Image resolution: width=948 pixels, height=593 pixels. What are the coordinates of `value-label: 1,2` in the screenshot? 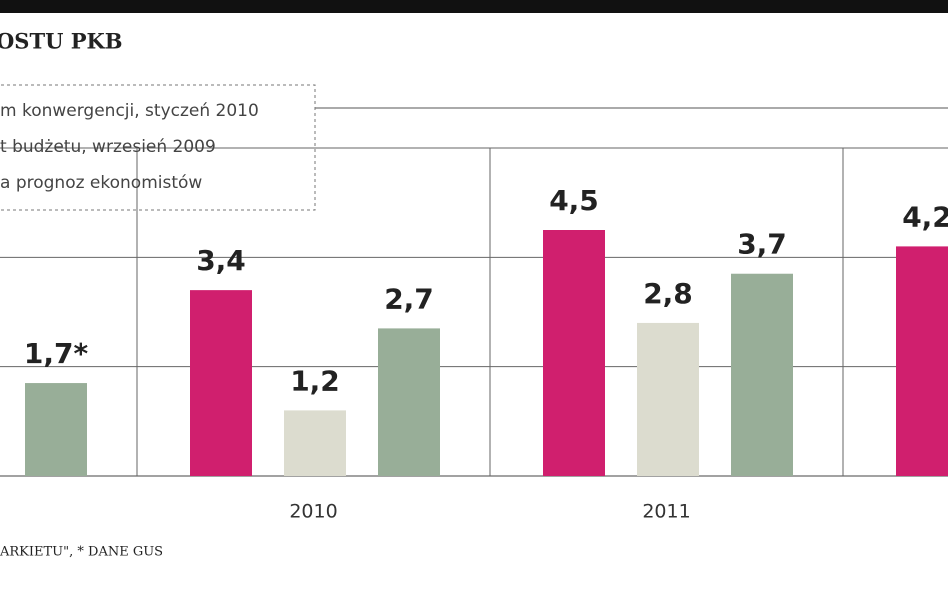 It's located at (315, 380).